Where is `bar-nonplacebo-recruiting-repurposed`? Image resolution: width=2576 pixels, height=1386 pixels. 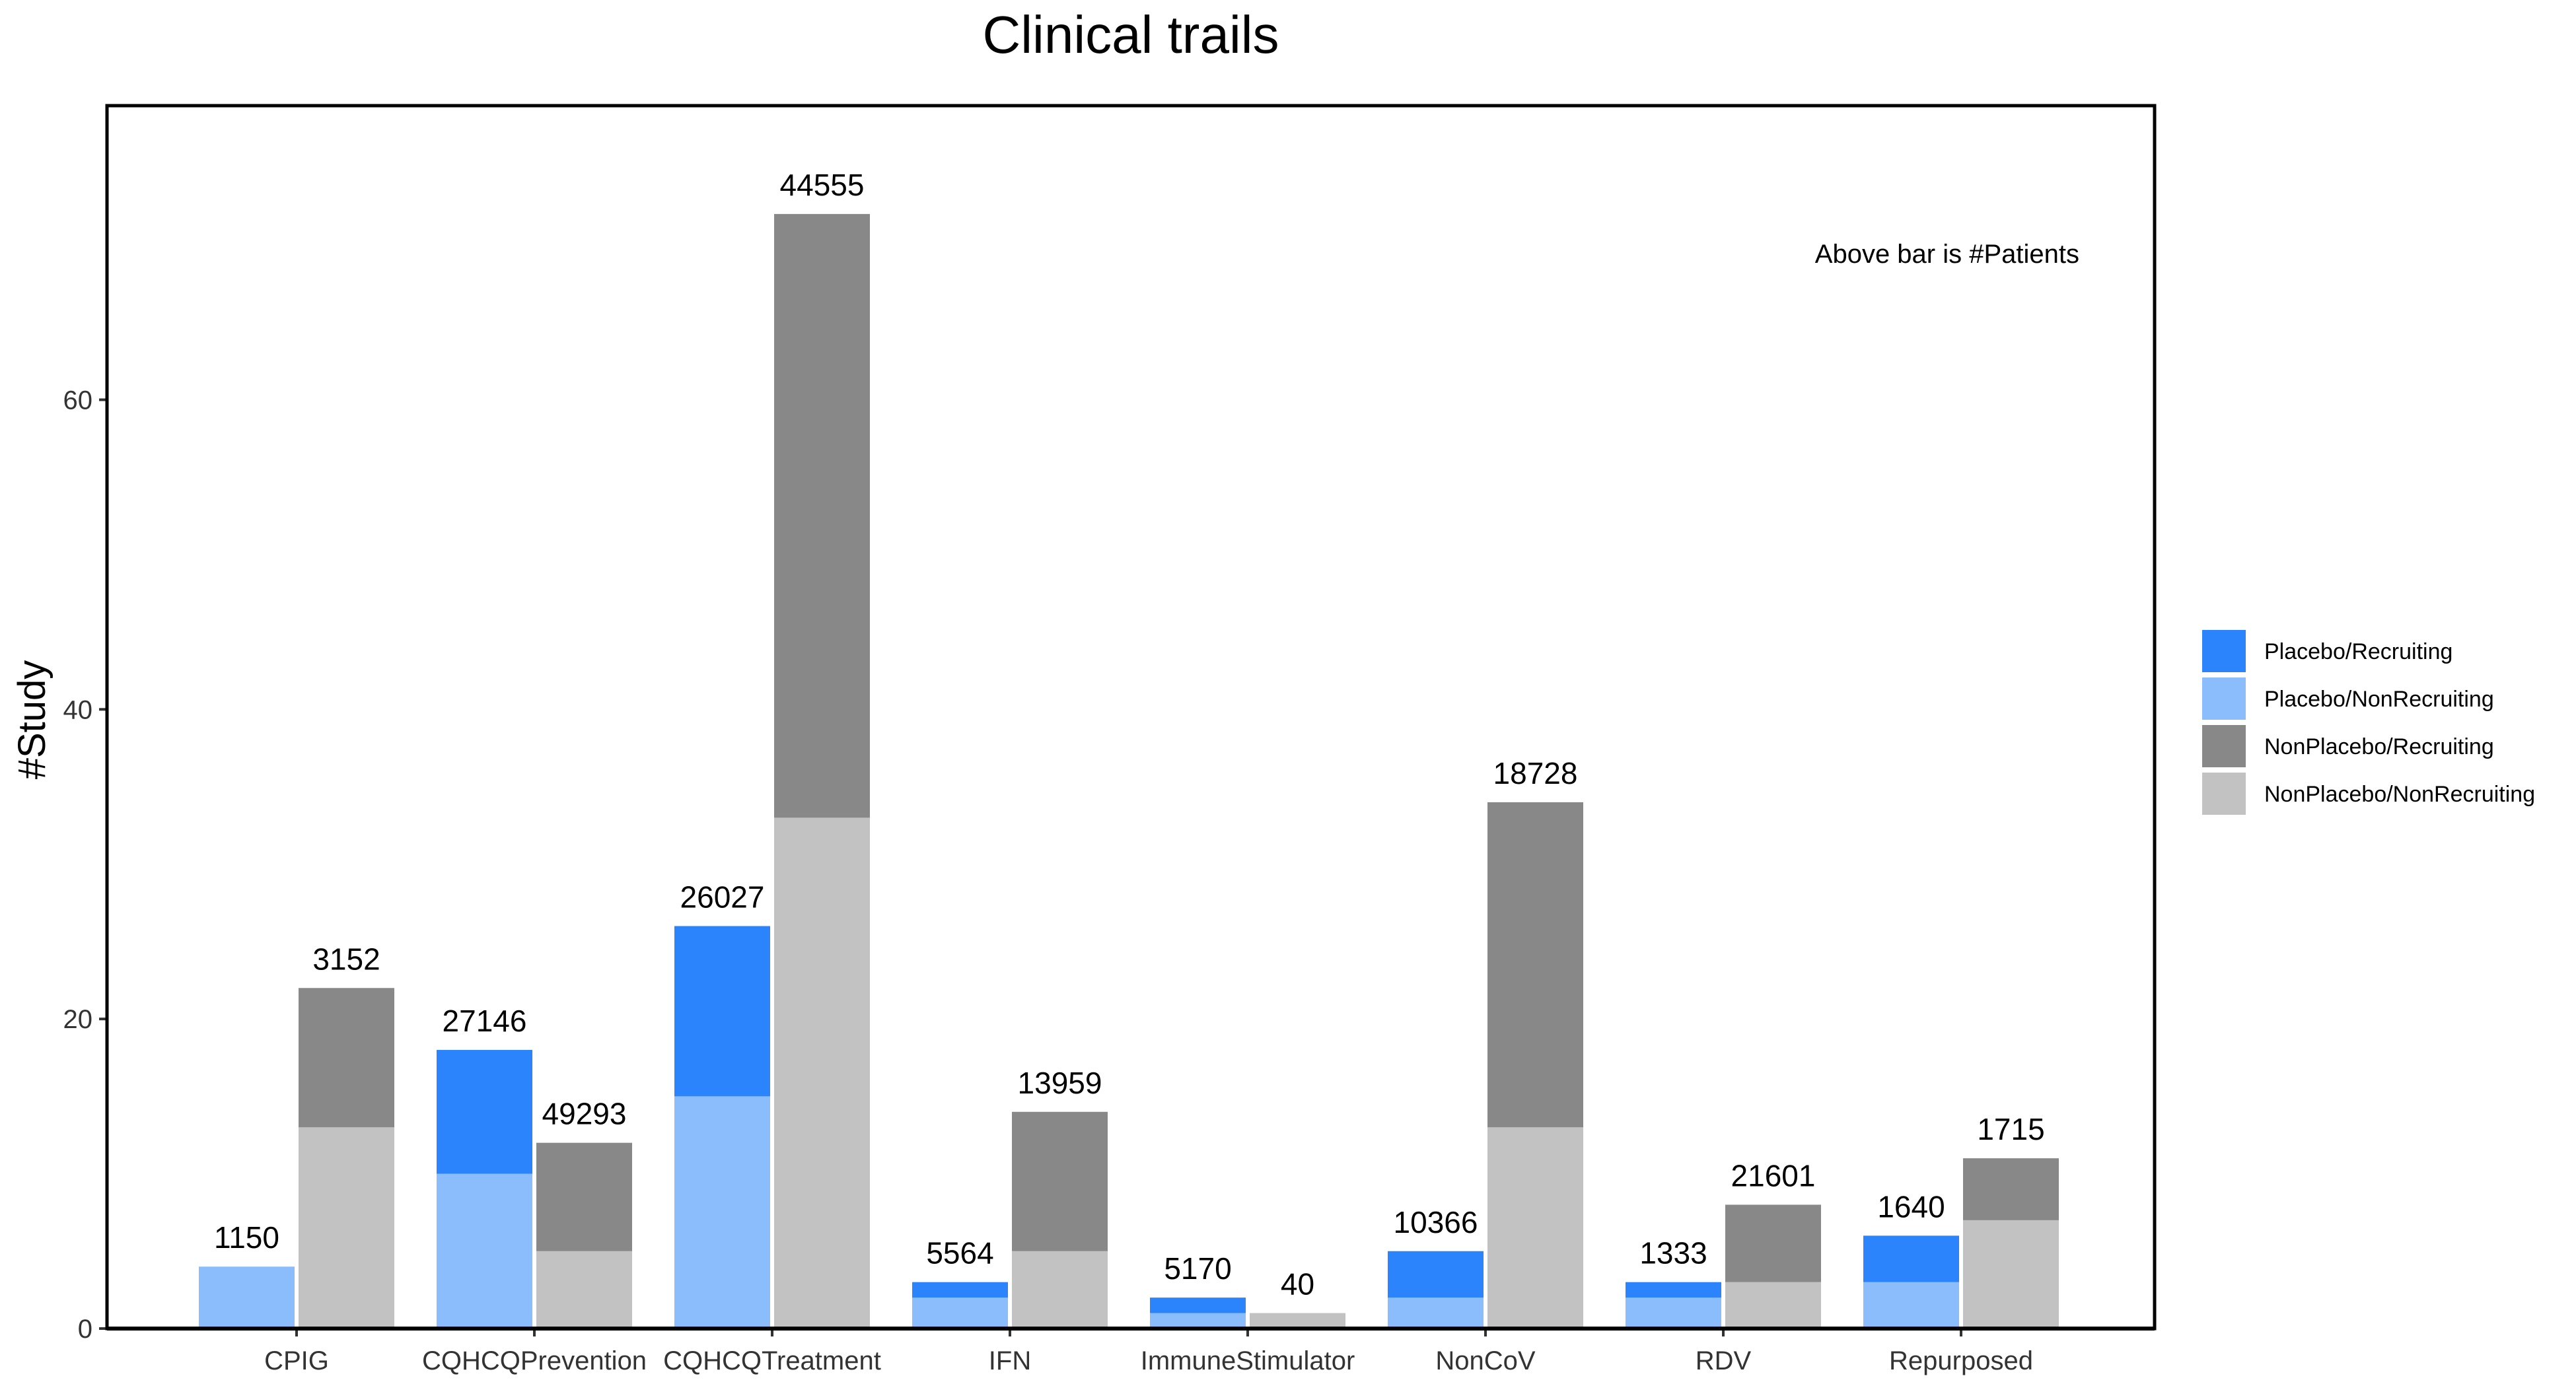
bar-nonplacebo-recruiting-repurposed is located at coordinates (2011, 1189).